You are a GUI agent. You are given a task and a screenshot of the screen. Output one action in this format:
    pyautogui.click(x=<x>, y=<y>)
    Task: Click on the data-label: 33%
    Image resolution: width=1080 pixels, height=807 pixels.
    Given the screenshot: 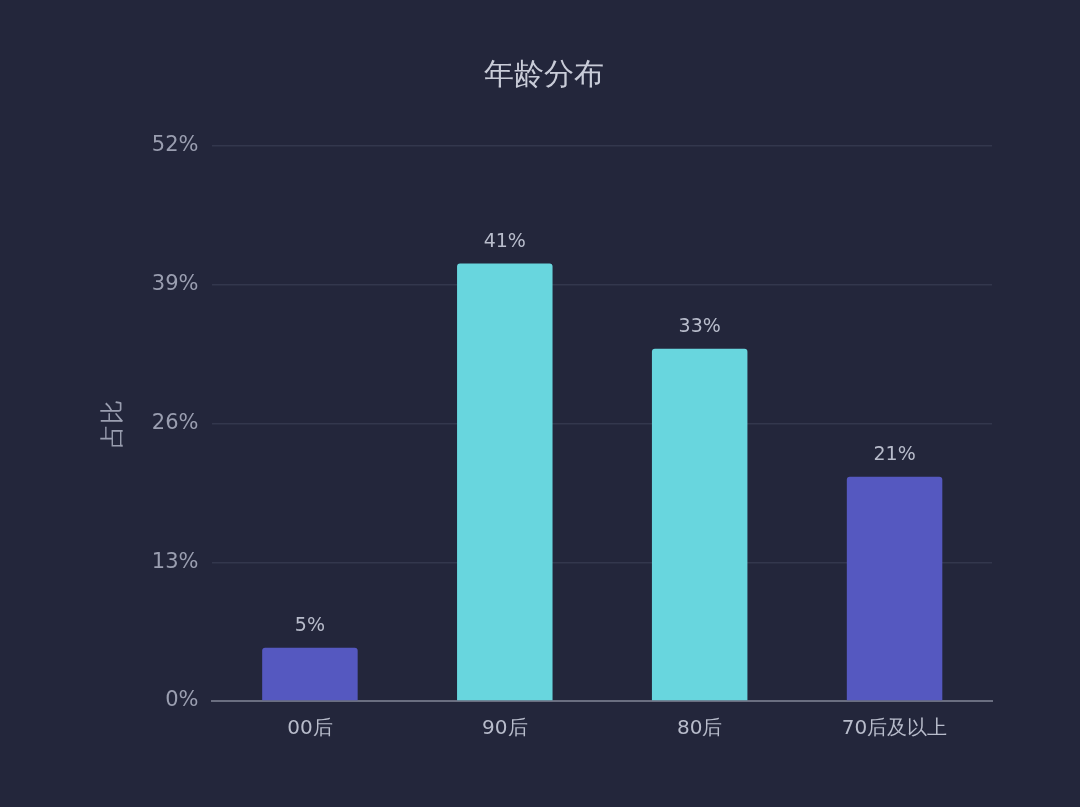 What is the action you would take?
    pyautogui.click(x=699, y=325)
    